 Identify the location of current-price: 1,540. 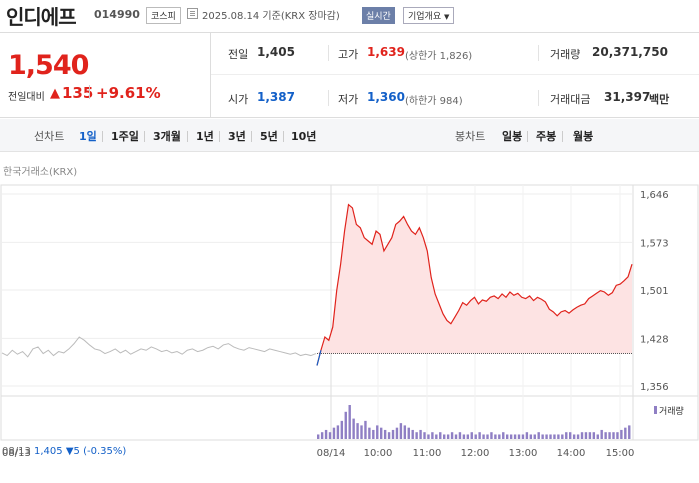
(48, 65).